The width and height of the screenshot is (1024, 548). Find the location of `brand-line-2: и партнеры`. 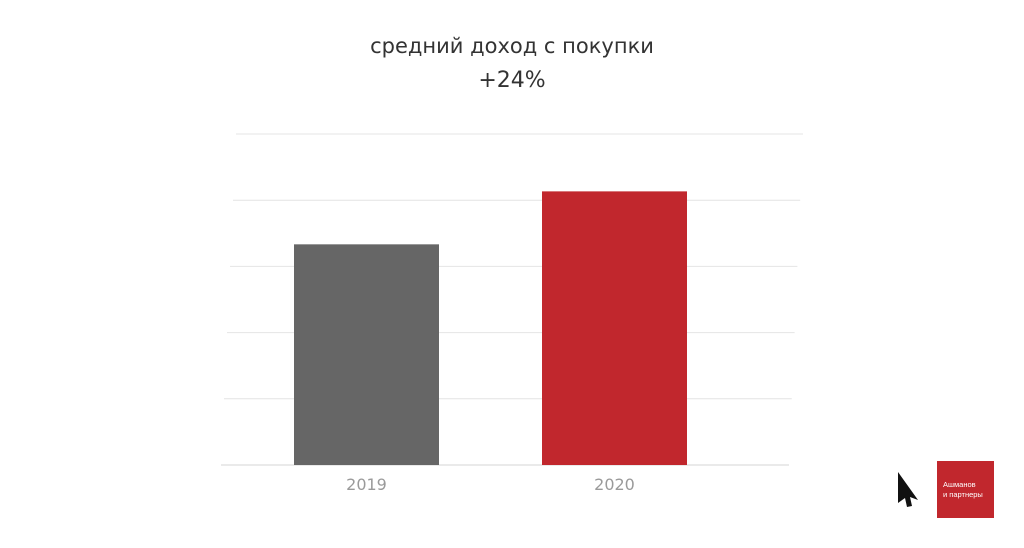

brand-line-2: и партнеры is located at coordinates (963, 494).